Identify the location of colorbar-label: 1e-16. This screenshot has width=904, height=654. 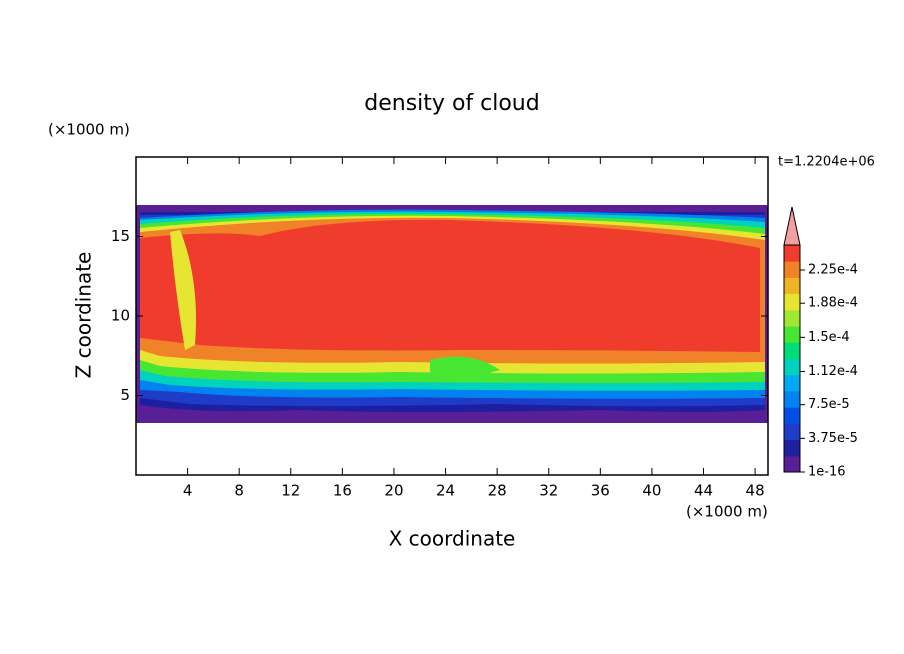
(827, 472).